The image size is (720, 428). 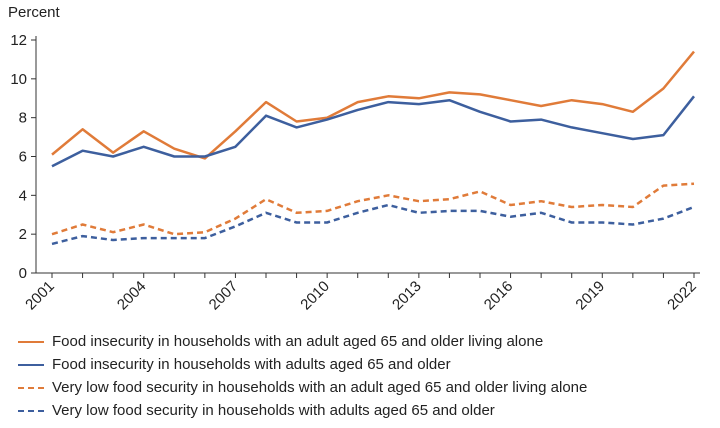 I want to click on y-tick-label: 6, so click(x=23, y=157).